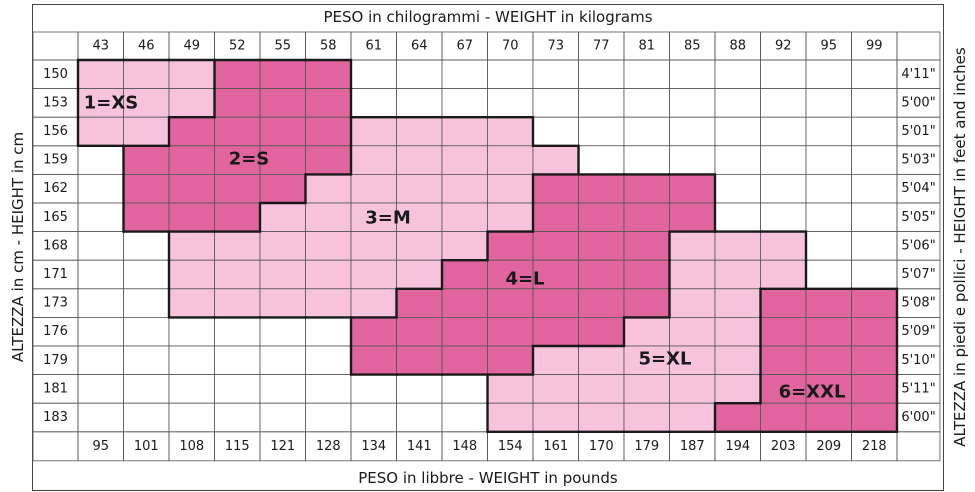 The height and width of the screenshot is (492, 975). What do you see at coordinates (373, 46) in the screenshot?
I see `kg-tick-label: 61` at bounding box center [373, 46].